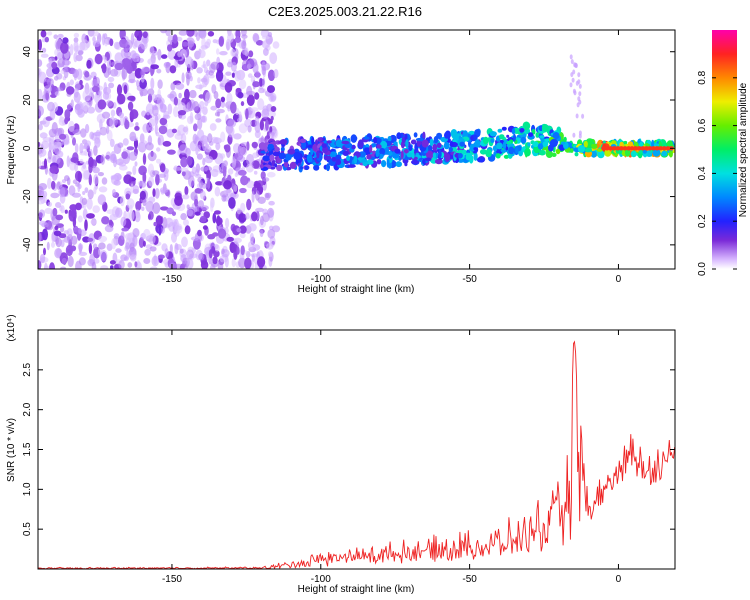  I want to click on colorbar-label: Normalized spectral amplitude, so click(743, 149).